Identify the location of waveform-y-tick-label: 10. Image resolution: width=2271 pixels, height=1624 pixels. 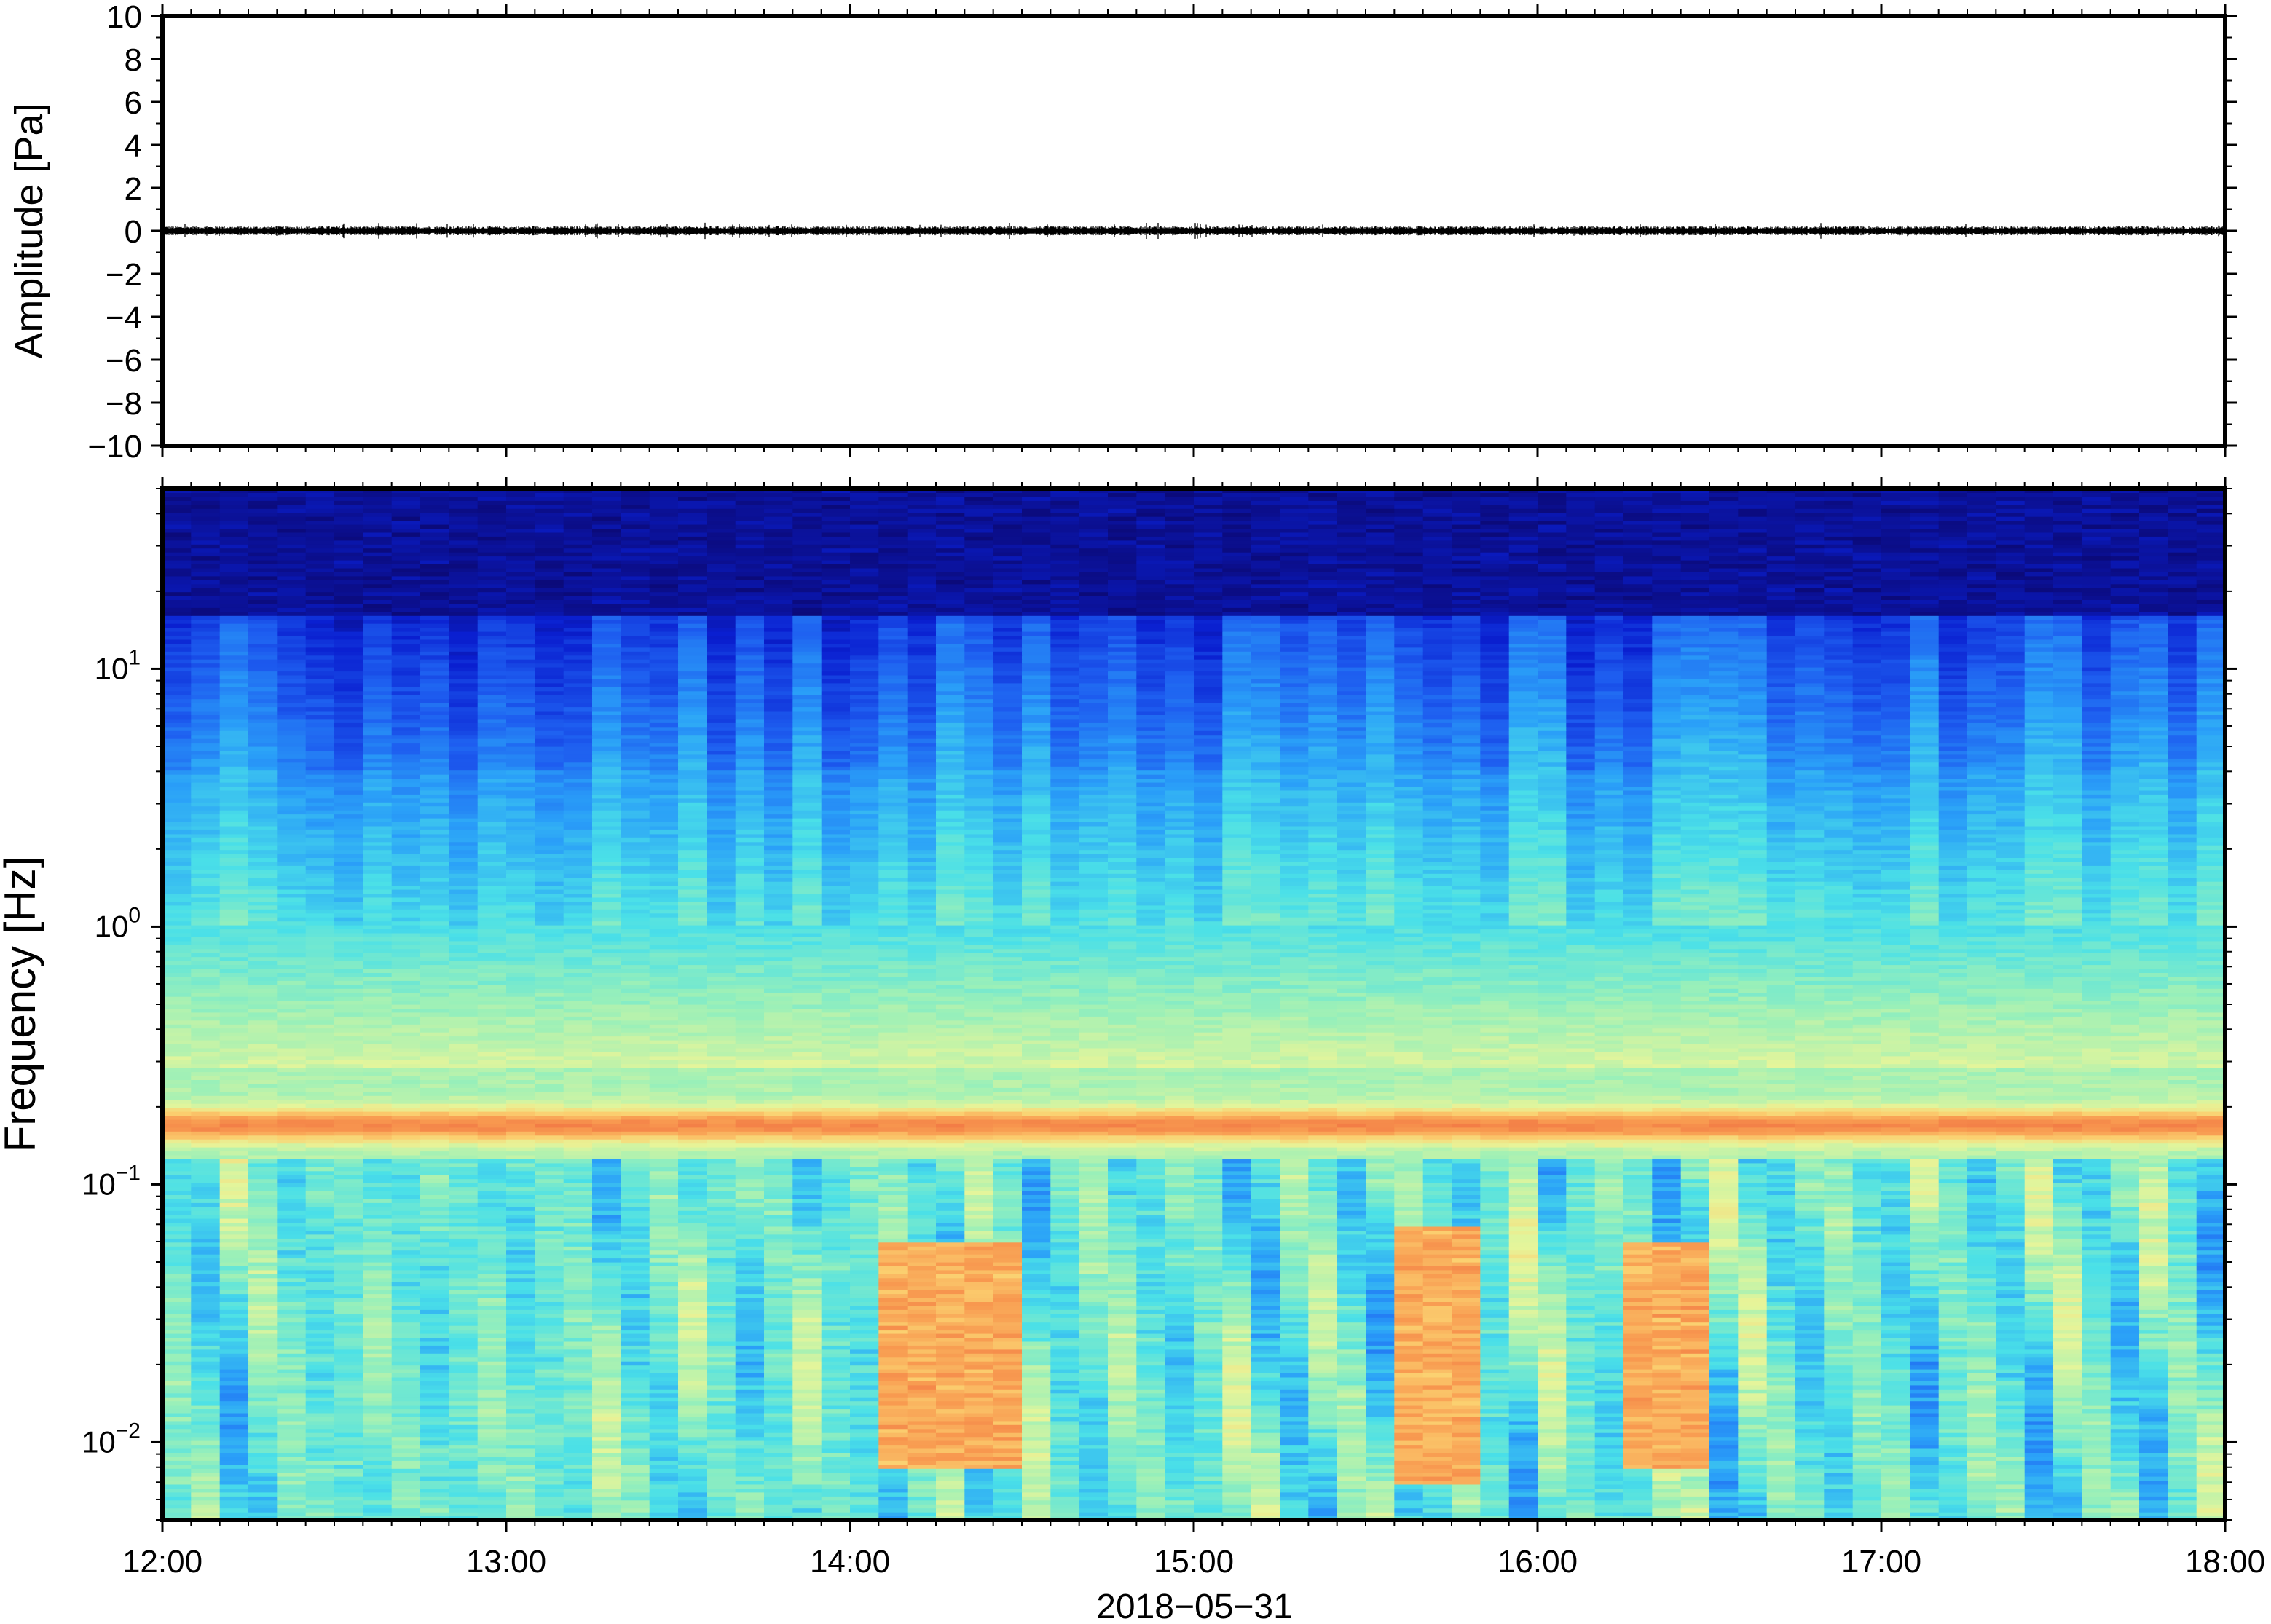
(124, 17).